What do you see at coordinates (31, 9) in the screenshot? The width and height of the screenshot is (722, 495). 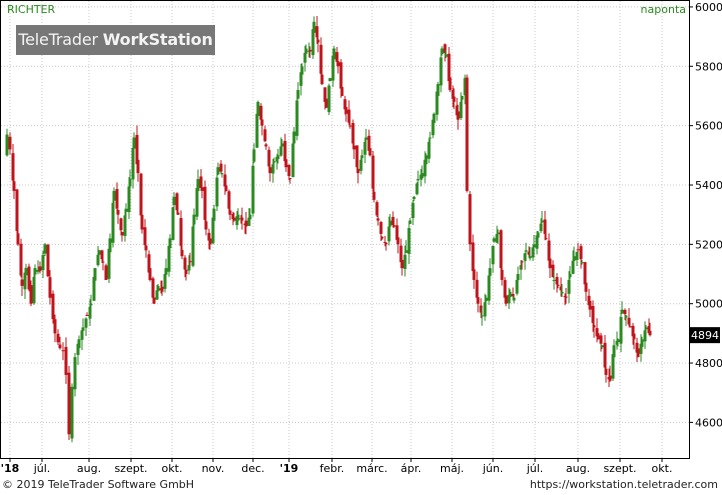 I see `symbol-label: RICHTER` at bounding box center [31, 9].